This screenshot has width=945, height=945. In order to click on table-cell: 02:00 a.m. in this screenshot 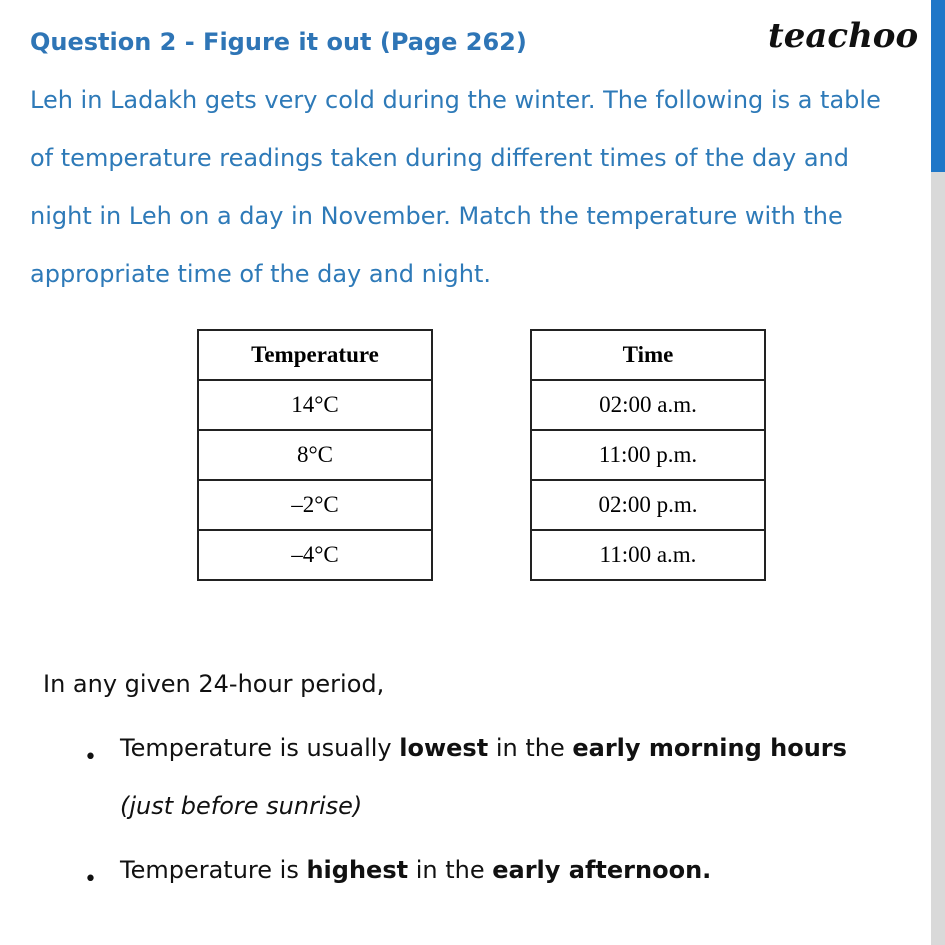, I will do `click(648, 405)`.